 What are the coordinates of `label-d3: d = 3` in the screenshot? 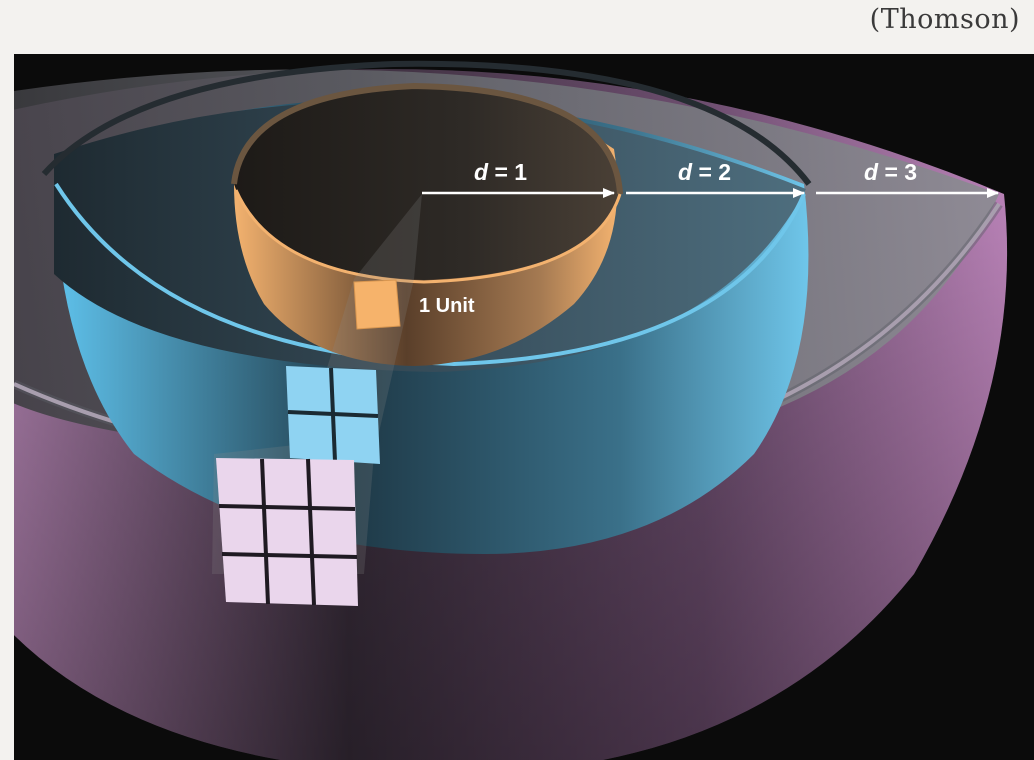 It's located at (890, 172).